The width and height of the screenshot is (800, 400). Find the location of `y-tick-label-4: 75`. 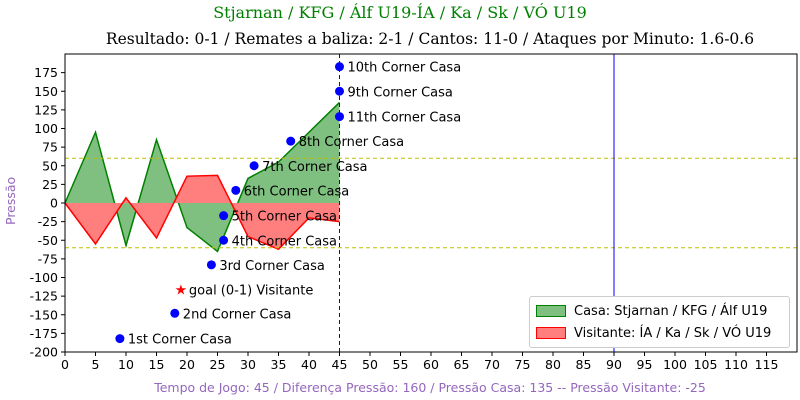

y-tick-label-4: 75 is located at coordinates (50, 147).